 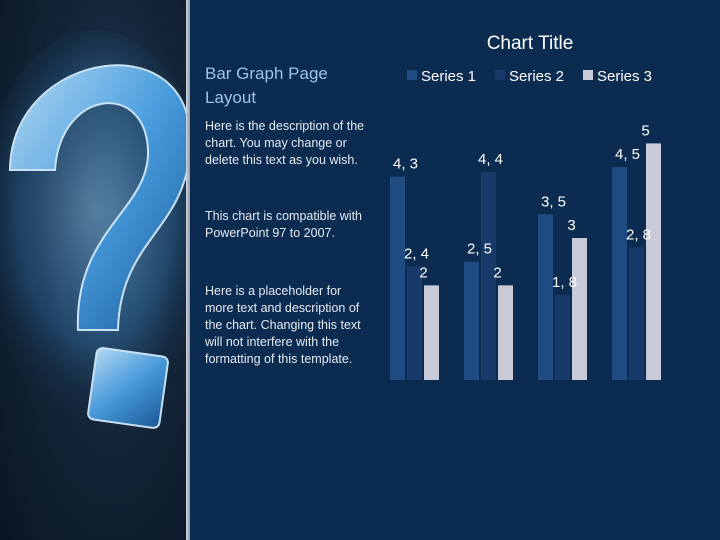 I want to click on legend-label-series-2: Series 2, so click(x=536, y=76).